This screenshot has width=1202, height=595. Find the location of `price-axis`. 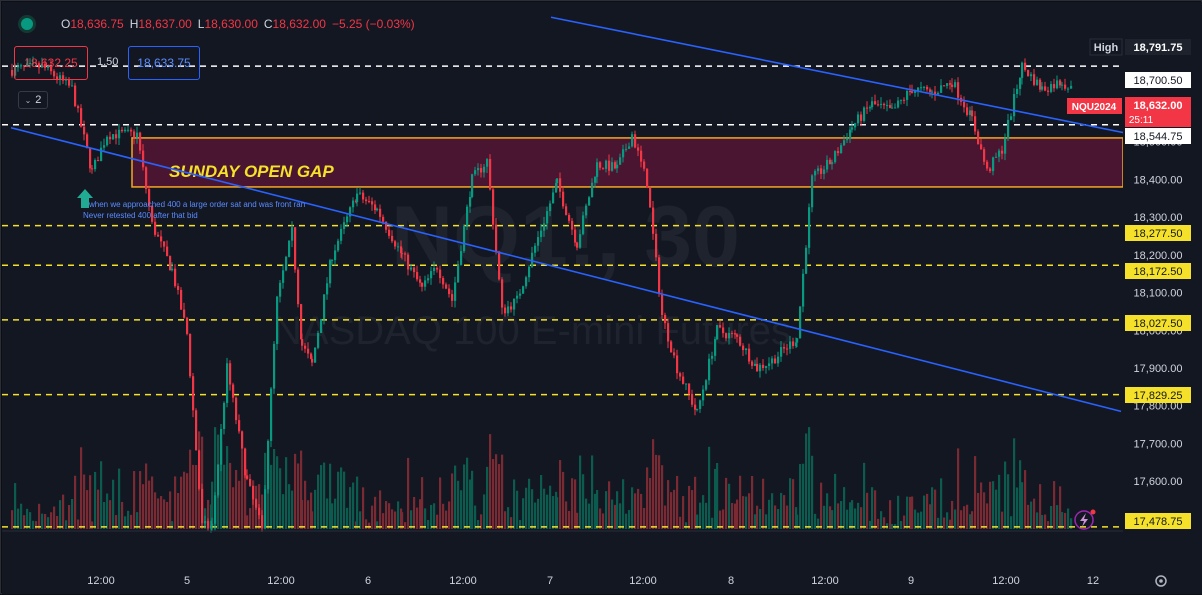

price-axis is located at coordinates (1162, 283).